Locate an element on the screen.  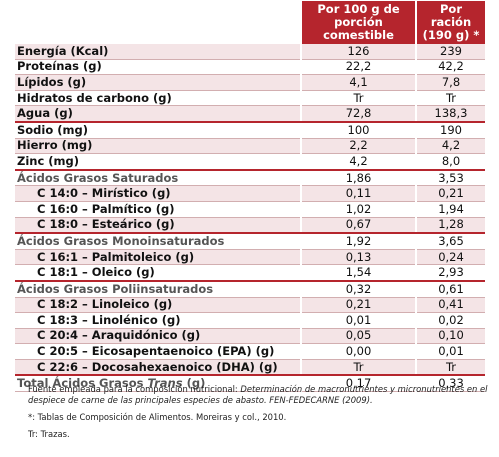
value-per-100g: 0,13 is located at coordinates (358, 257).